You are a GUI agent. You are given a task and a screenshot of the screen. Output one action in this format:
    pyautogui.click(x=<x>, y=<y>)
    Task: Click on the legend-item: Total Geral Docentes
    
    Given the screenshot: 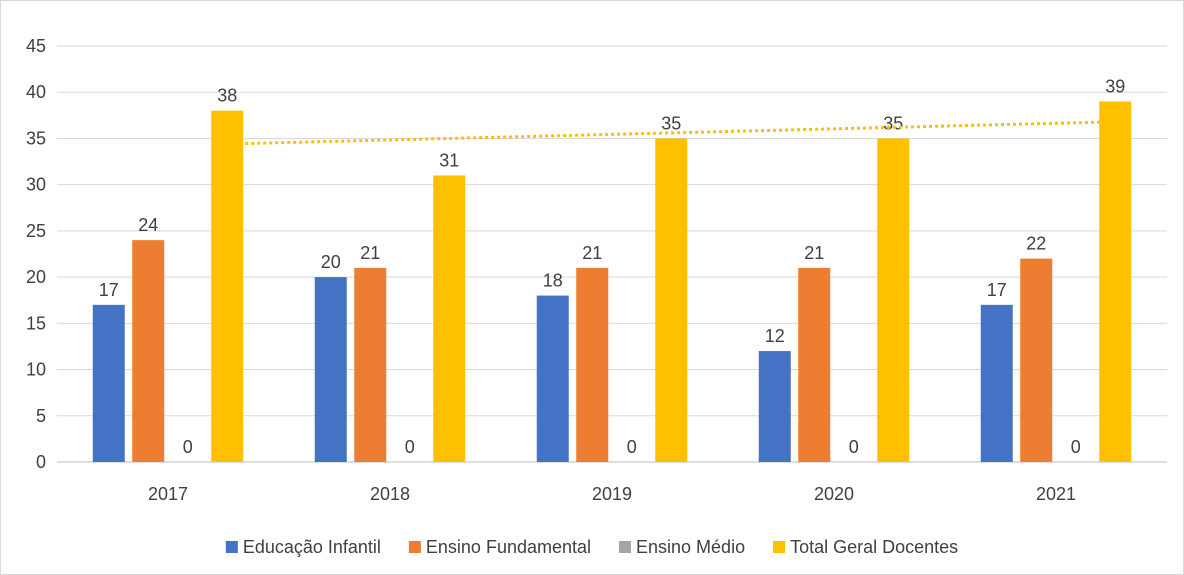 What is the action you would take?
    pyautogui.click(x=865, y=547)
    